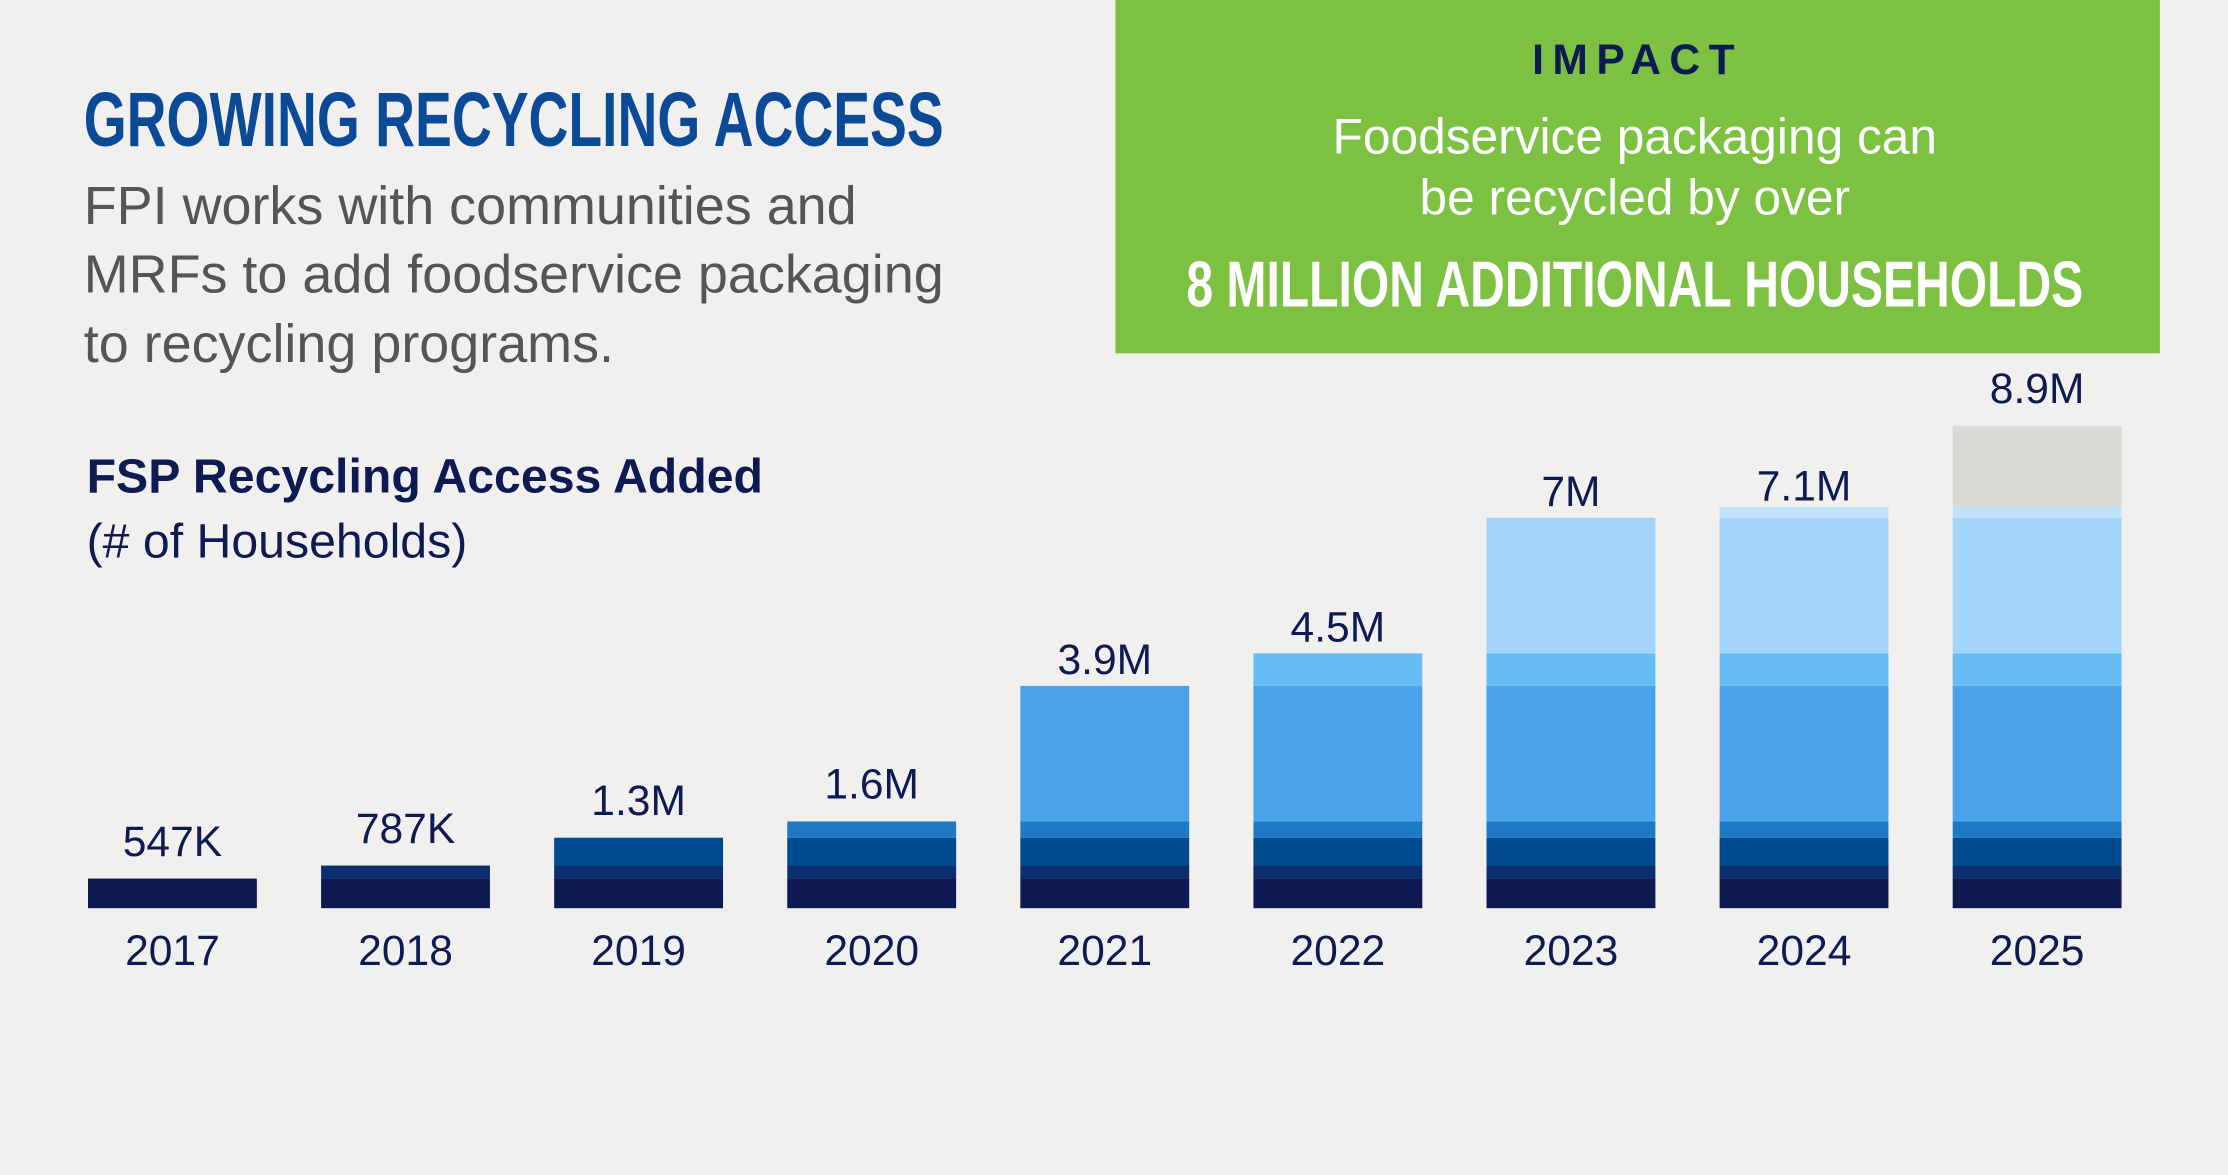 This screenshot has width=2228, height=1175. Describe the element at coordinates (1804, 487) in the screenshot. I see `total-label: 7.1M` at that location.